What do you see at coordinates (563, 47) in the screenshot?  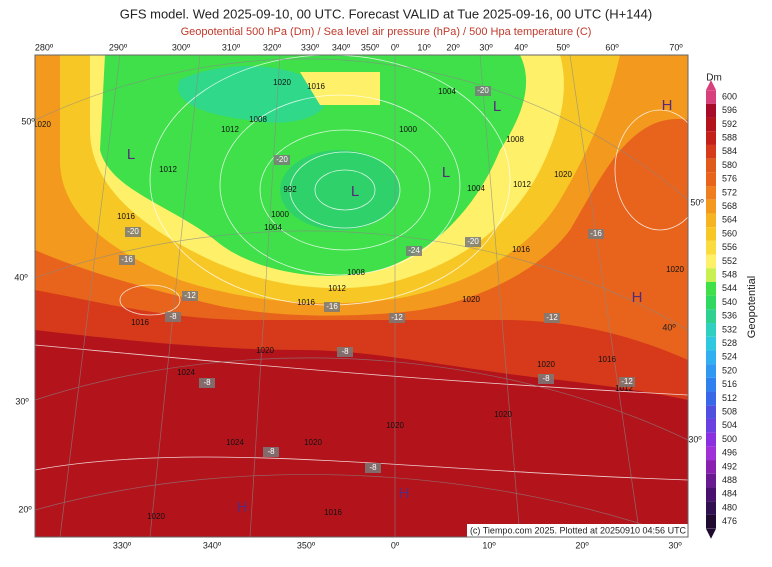 I see `lon-label: 50º` at bounding box center [563, 47].